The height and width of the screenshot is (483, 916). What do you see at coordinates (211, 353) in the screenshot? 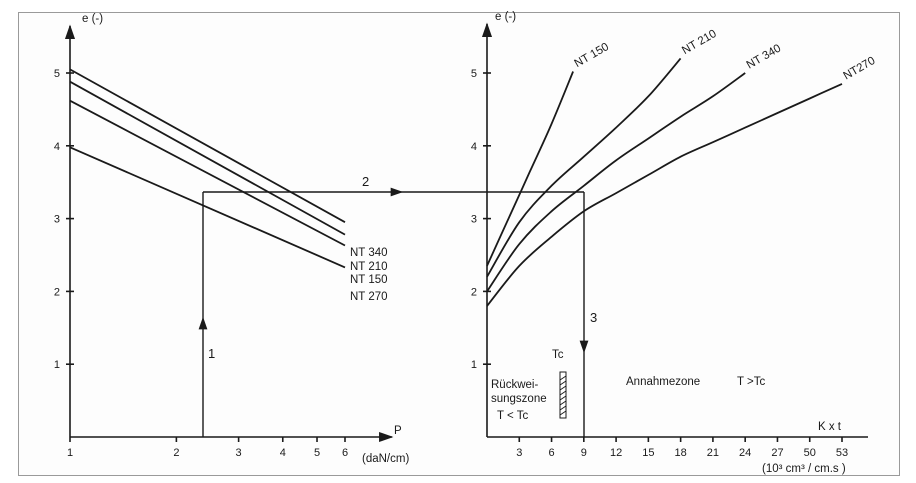
I see `arrow-1-label: 1` at bounding box center [211, 353].